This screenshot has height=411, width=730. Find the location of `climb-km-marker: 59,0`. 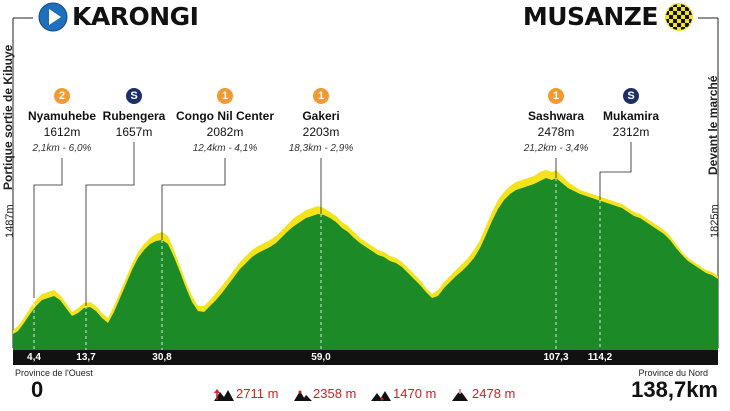

climb-km-marker: 59,0 is located at coordinates (321, 357).